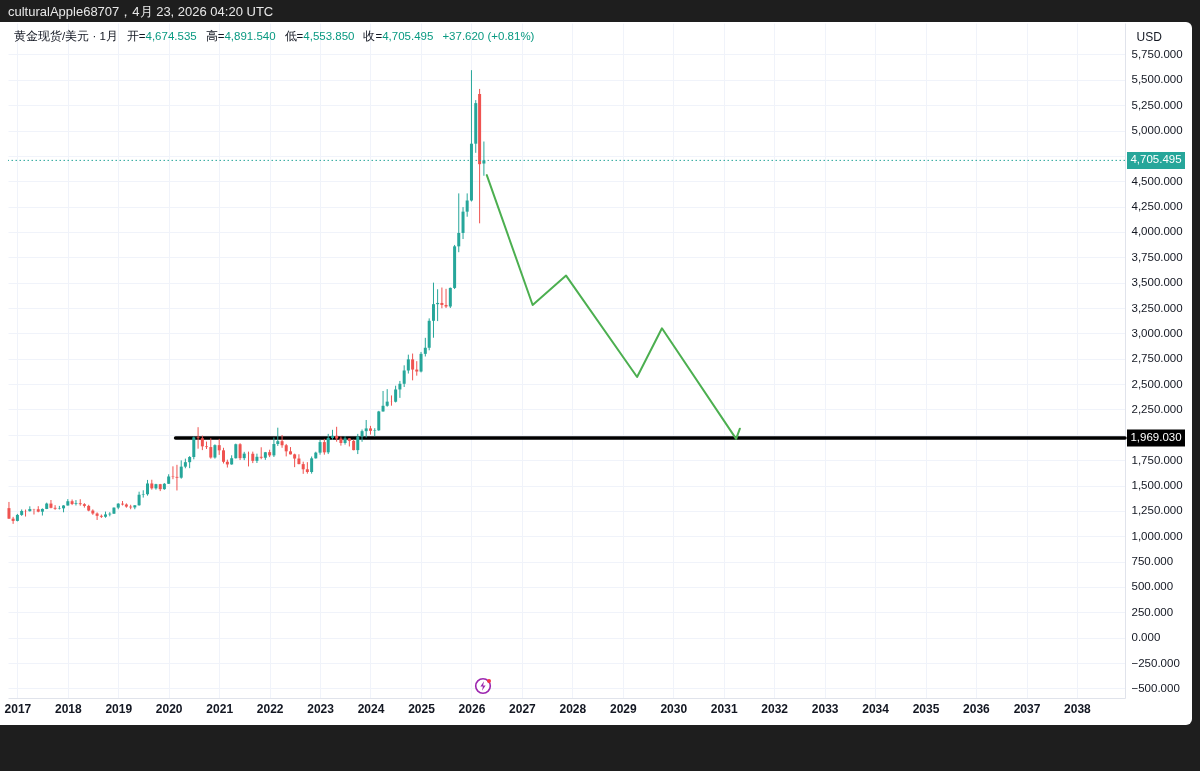  I want to click on ref-line-label: 4,705.495, so click(1156, 159).